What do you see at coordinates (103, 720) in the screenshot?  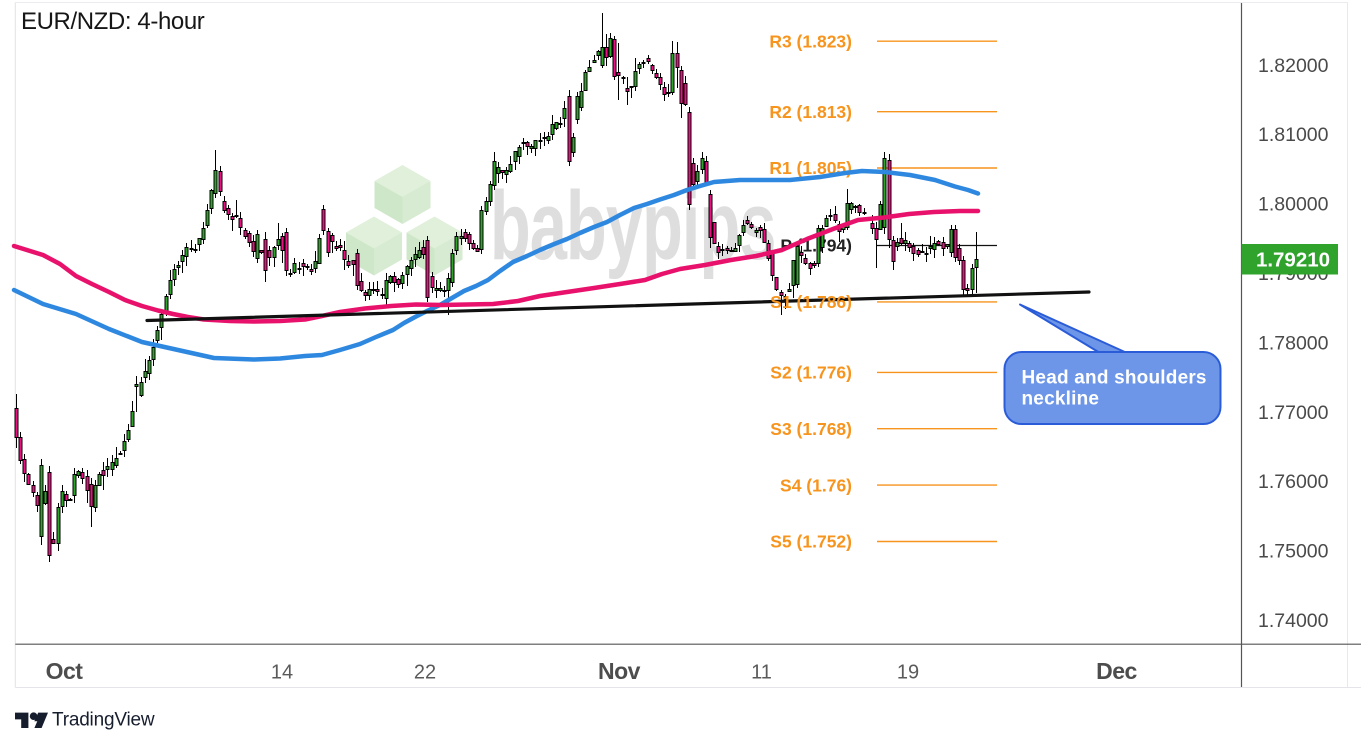 I see `svg-text: TradingView` at bounding box center [103, 720].